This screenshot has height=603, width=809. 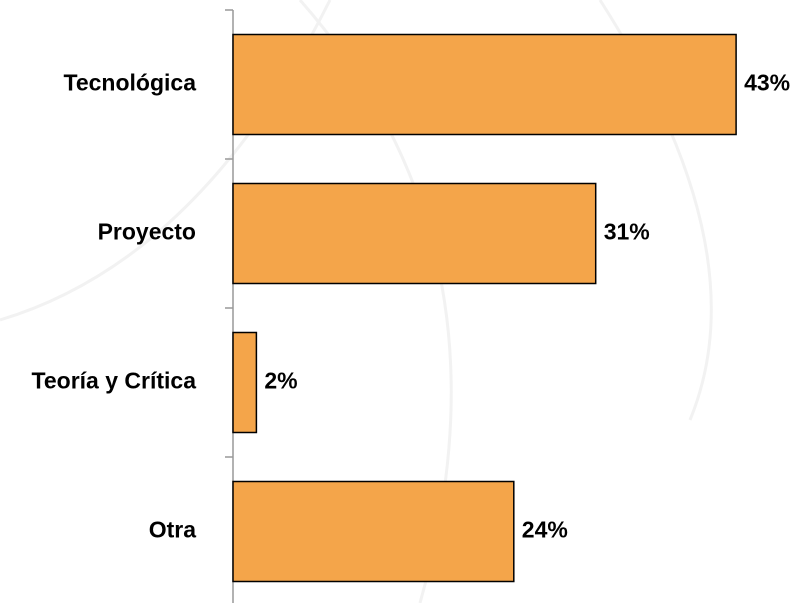 What do you see at coordinates (130, 83) in the screenshot?
I see `category-label: Tecnológica` at bounding box center [130, 83].